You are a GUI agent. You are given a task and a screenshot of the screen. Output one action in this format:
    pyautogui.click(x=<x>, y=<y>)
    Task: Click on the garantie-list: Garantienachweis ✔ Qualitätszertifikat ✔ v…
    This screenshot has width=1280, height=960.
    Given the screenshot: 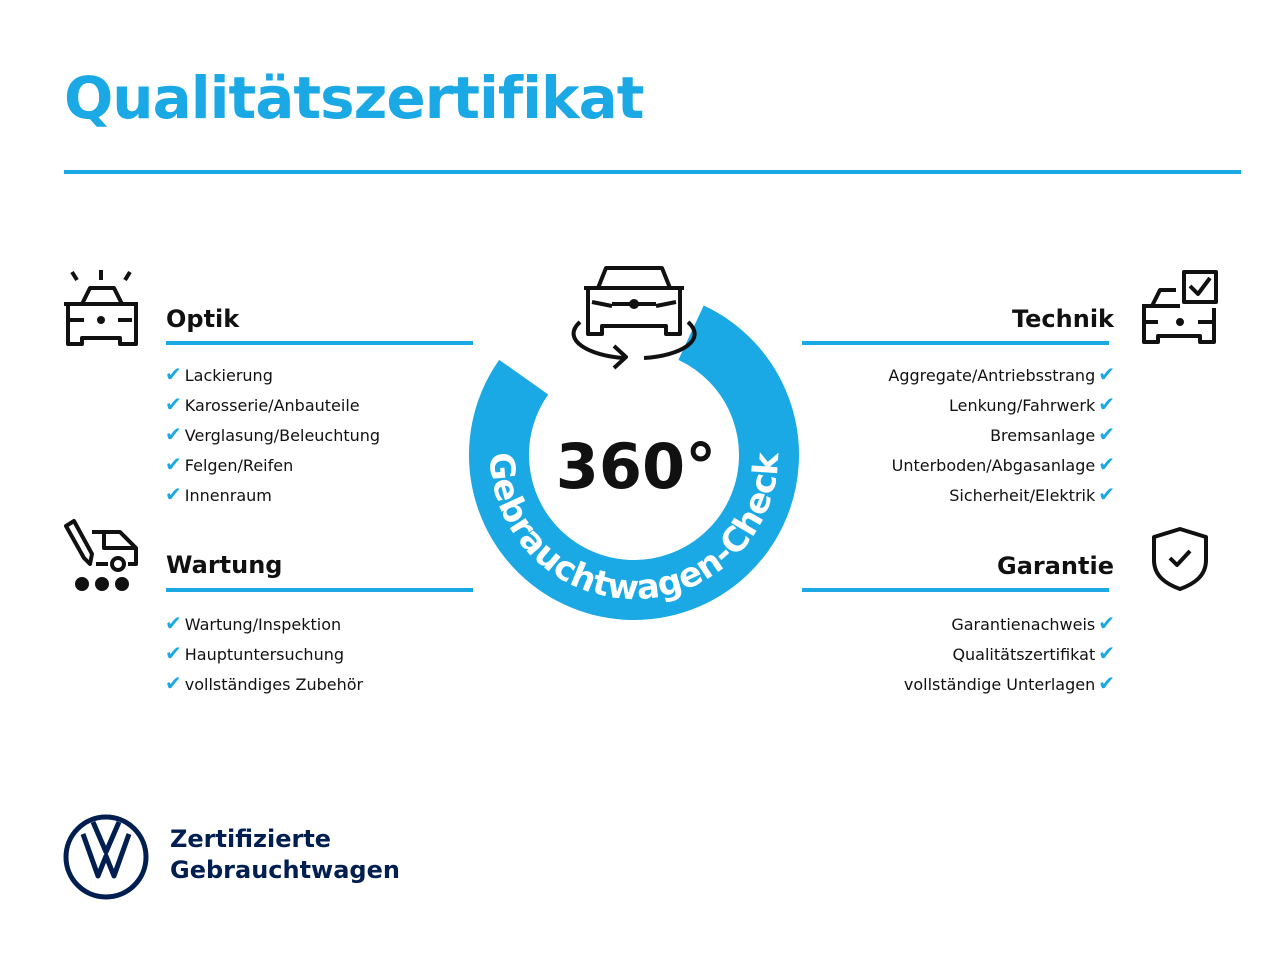 What is the action you would take?
    pyautogui.click(x=1011, y=653)
    